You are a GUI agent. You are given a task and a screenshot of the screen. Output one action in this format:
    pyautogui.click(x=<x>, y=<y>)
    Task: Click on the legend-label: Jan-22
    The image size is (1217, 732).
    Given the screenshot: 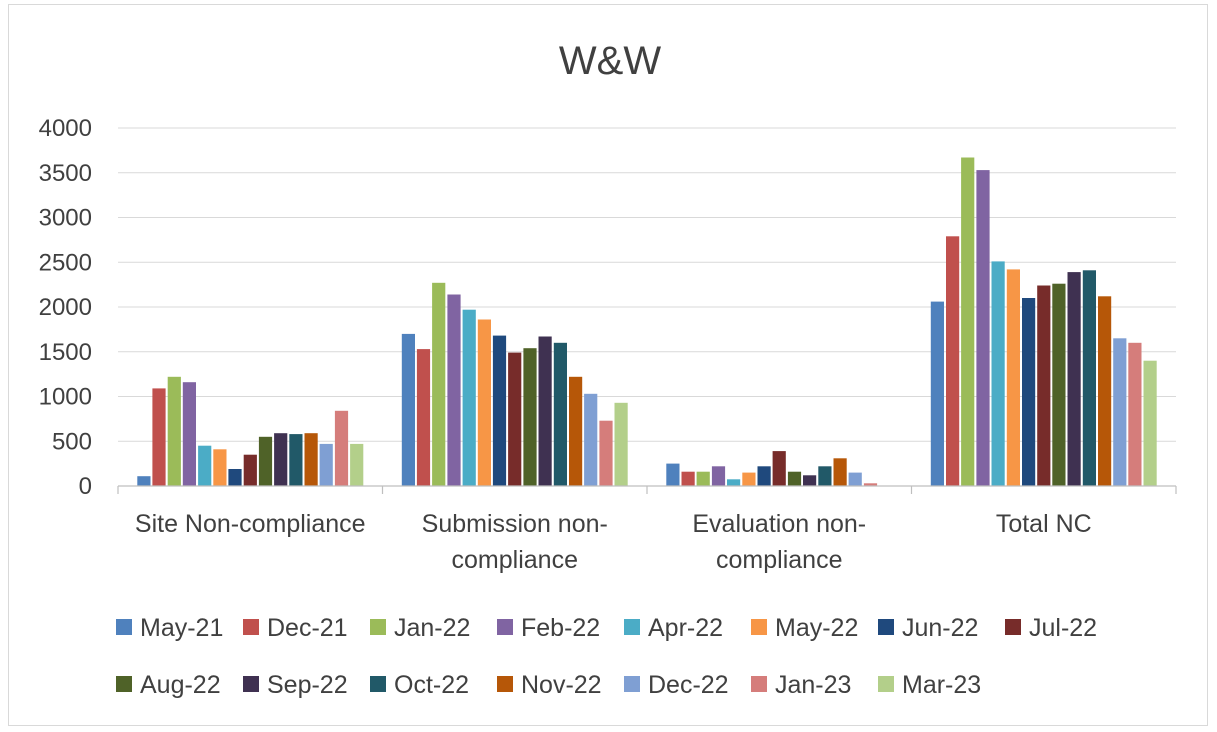 What is the action you would take?
    pyautogui.click(x=432, y=628)
    